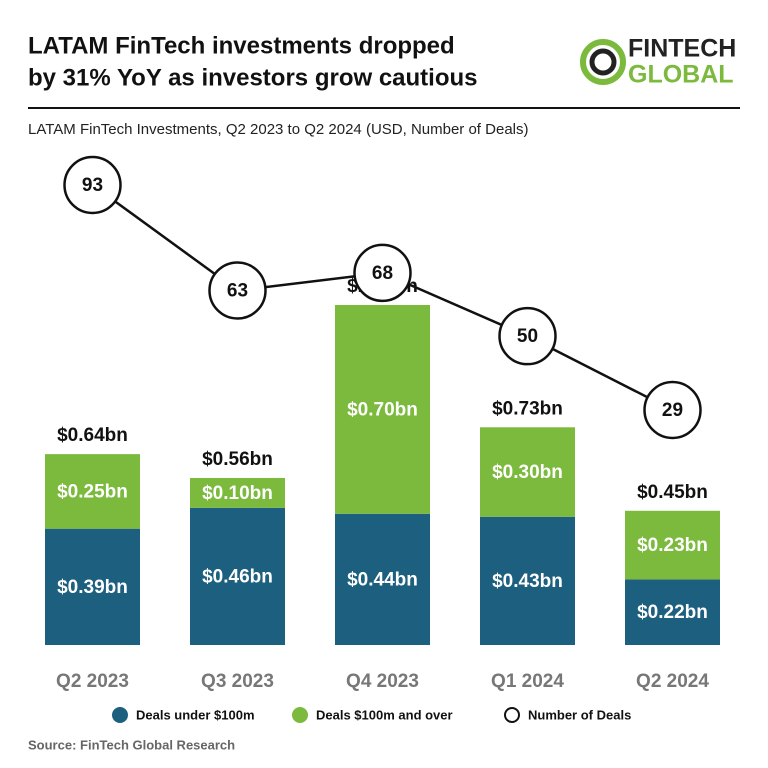 Image resolution: width=768 pixels, height=768 pixels. What do you see at coordinates (92, 435) in the screenshot?
I see `total-label: $0.64bn` at bounding box center [92, 435].